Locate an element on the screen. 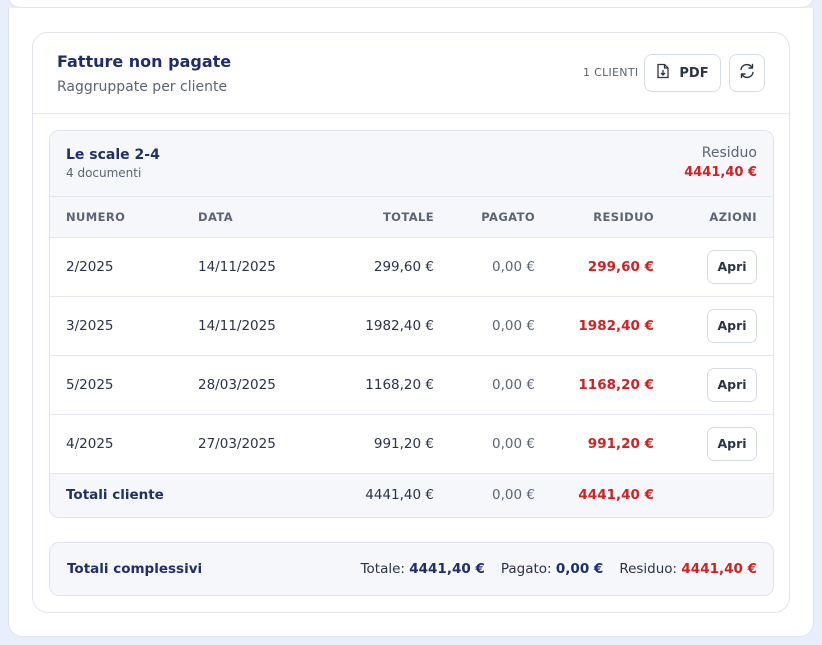 This screenshot has height=645, width=822. client-totals-actions-empty is located at coordinates (713, 495).